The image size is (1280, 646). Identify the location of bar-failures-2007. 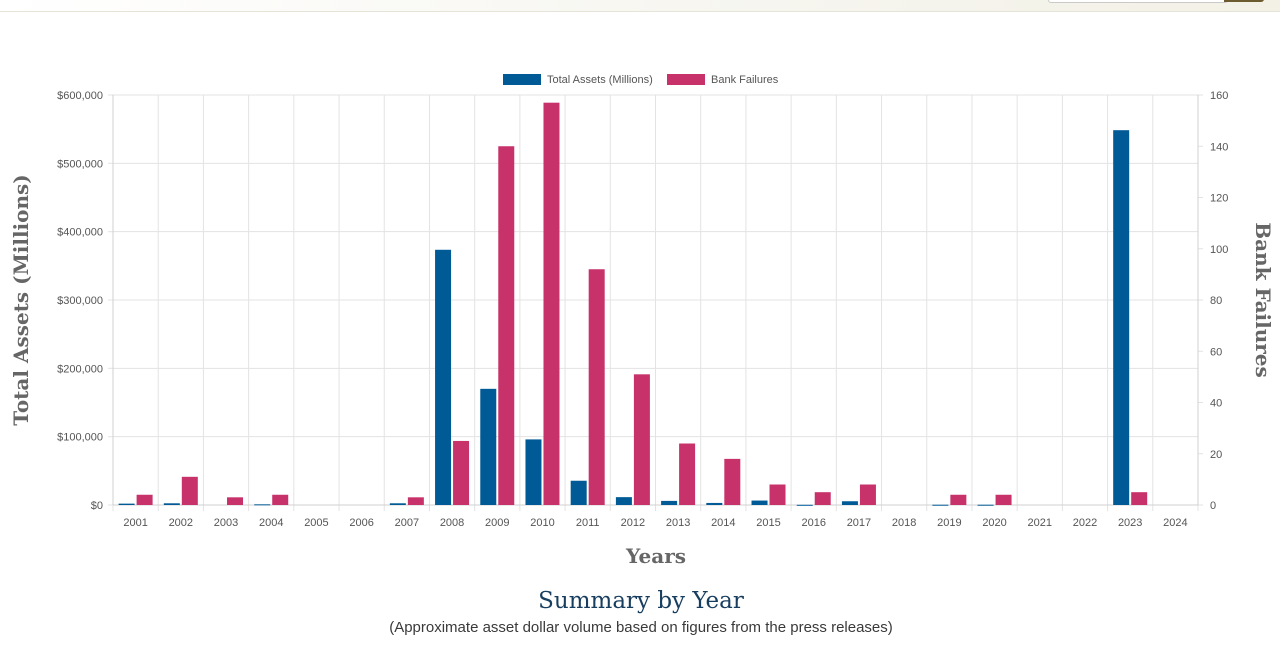
(415, 501).